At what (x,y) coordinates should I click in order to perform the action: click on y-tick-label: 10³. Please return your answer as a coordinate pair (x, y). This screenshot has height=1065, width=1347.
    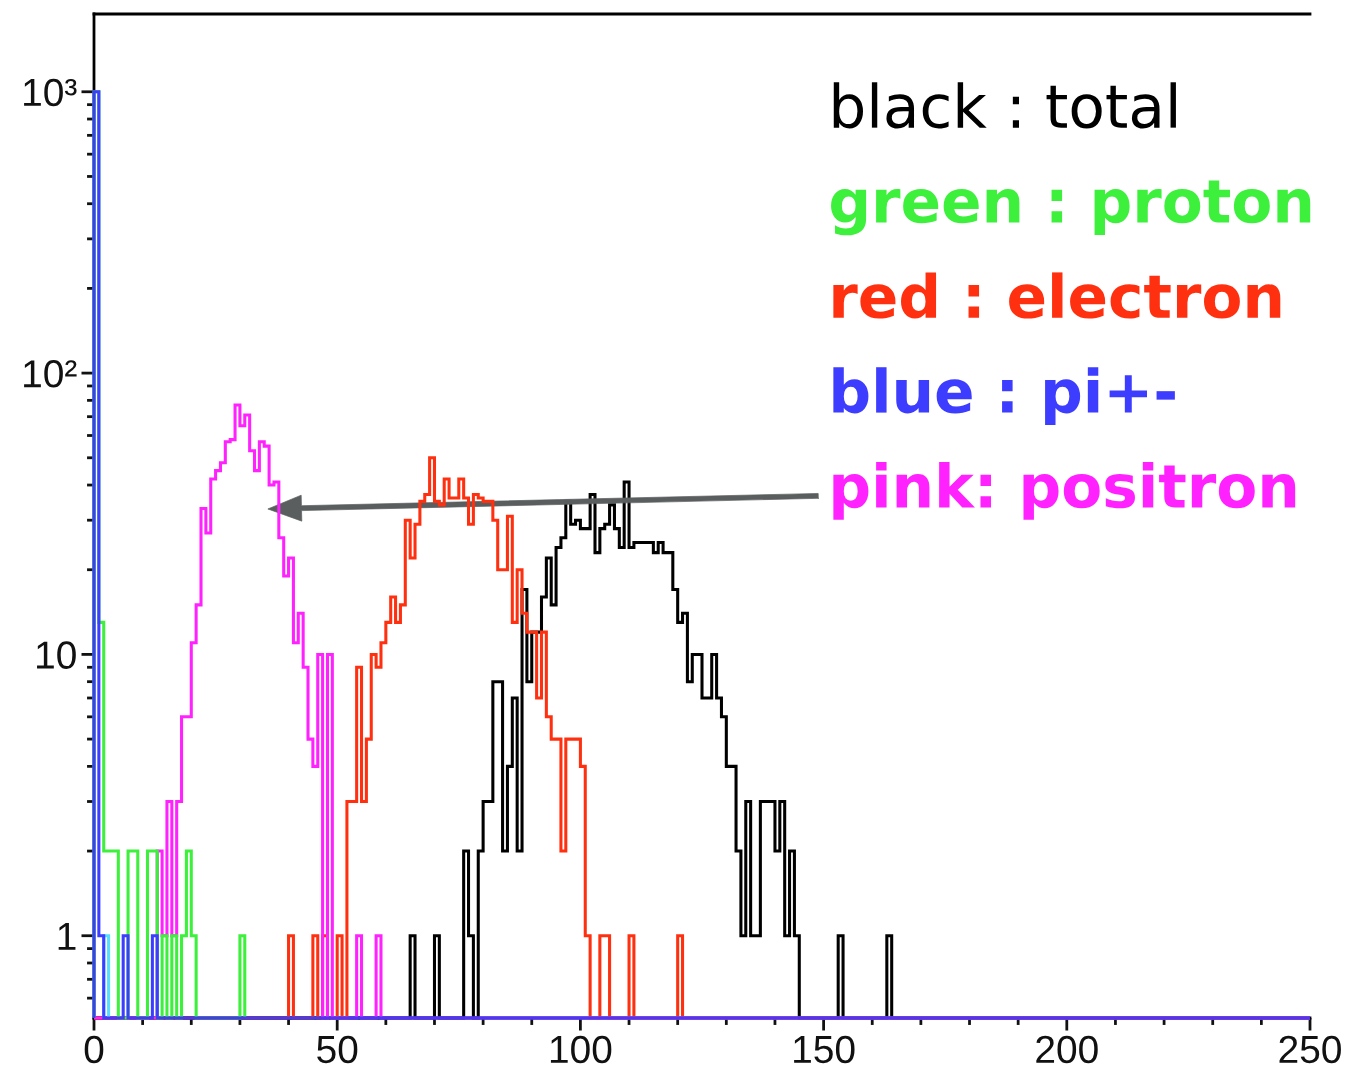
    Looking at the image, I should click on (50, 92).